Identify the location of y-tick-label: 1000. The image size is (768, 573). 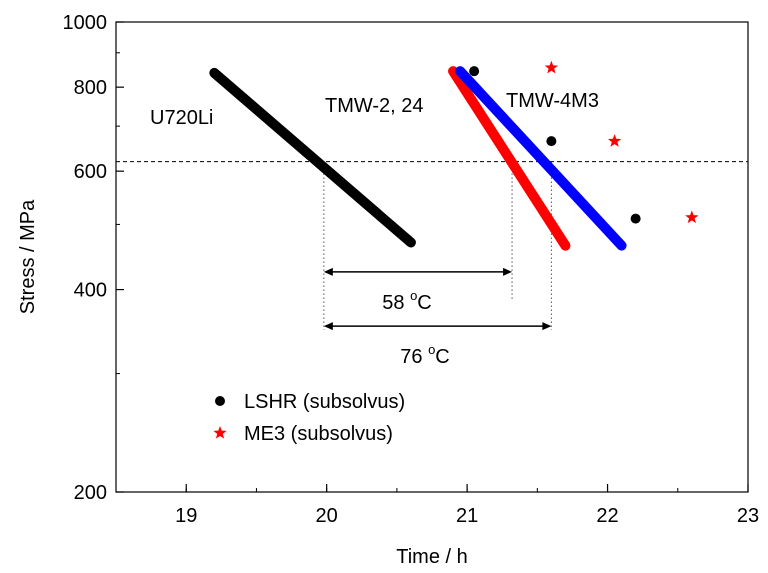
(85, 23).